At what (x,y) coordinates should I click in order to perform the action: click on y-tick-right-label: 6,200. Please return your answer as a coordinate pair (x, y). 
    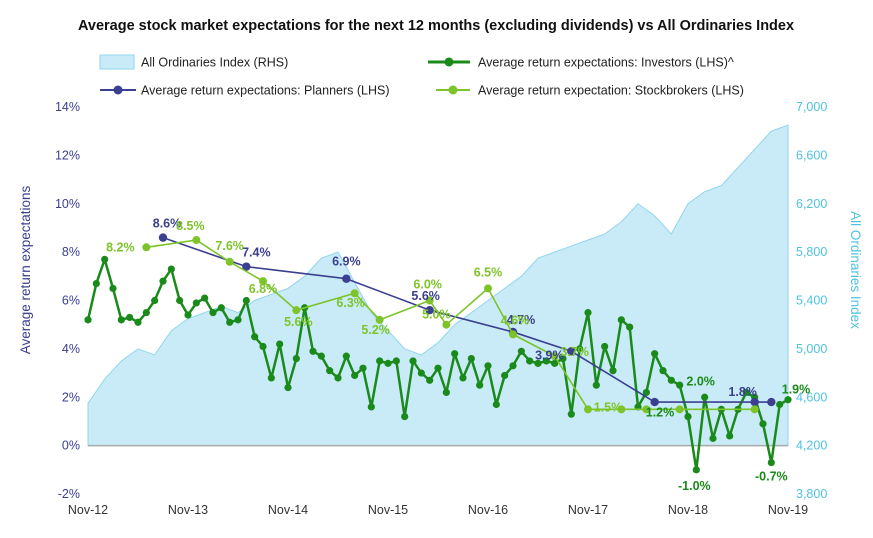
    Looking at the image, I should click on (811, 204).